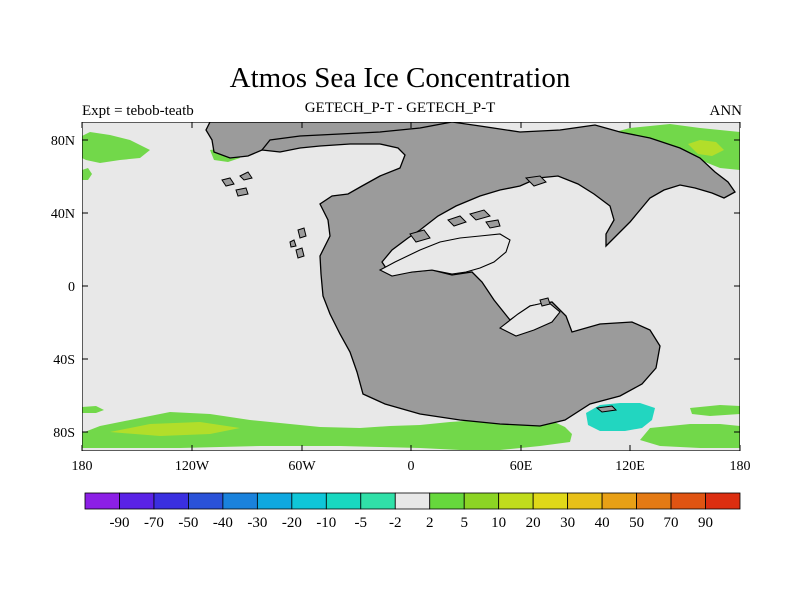 This screenshot has height=600, width=800. I want to click on colorbar-label: 30, so click(567, 523).